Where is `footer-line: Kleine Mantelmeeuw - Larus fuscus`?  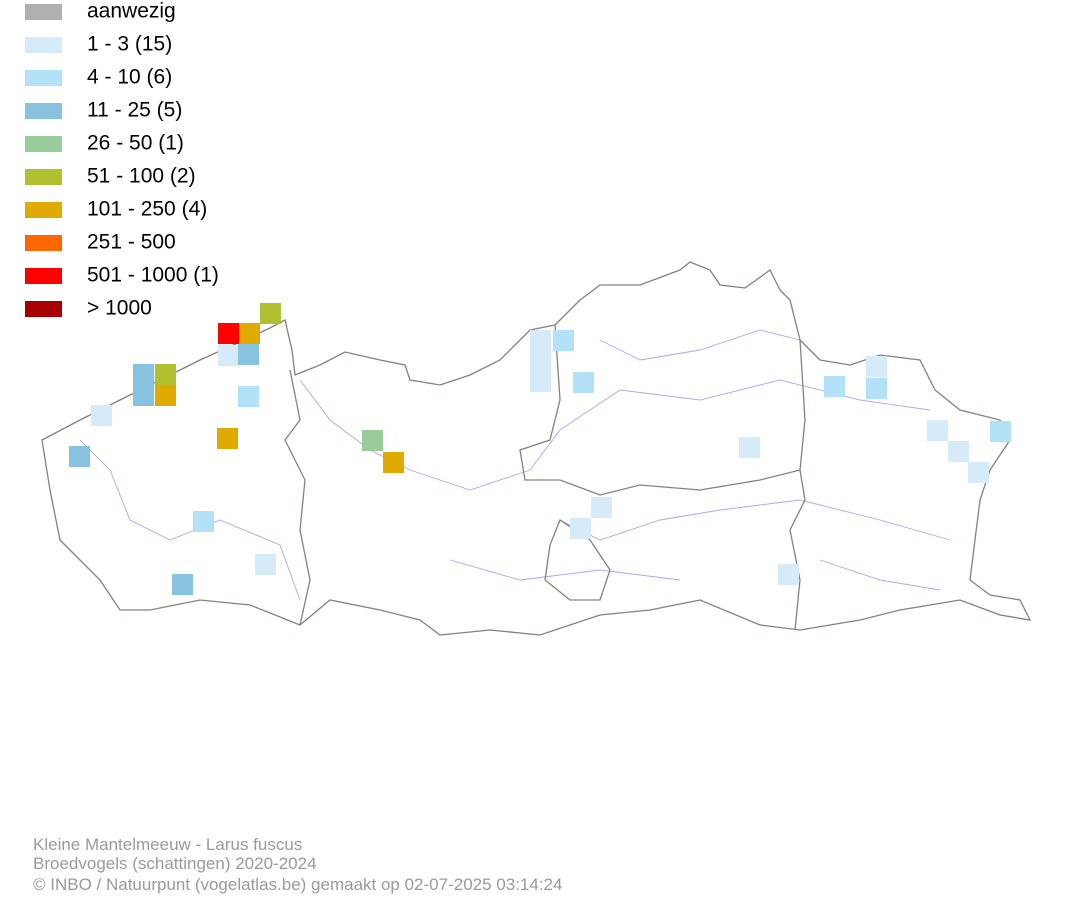 footer-line: Kleine Mantelmeeuw - Larus fuscus is located at coordinates (167, 844).